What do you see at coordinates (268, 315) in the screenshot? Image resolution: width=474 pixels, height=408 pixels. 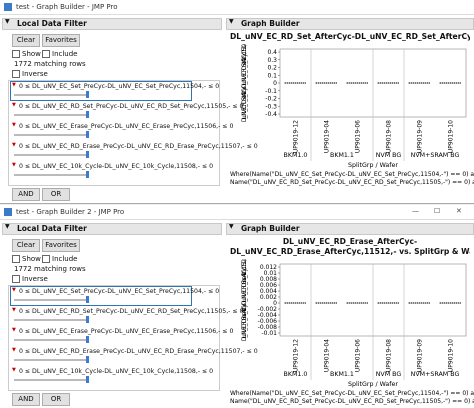 I see `y-tick-label: -0.004` at bounding box center [268, 315].